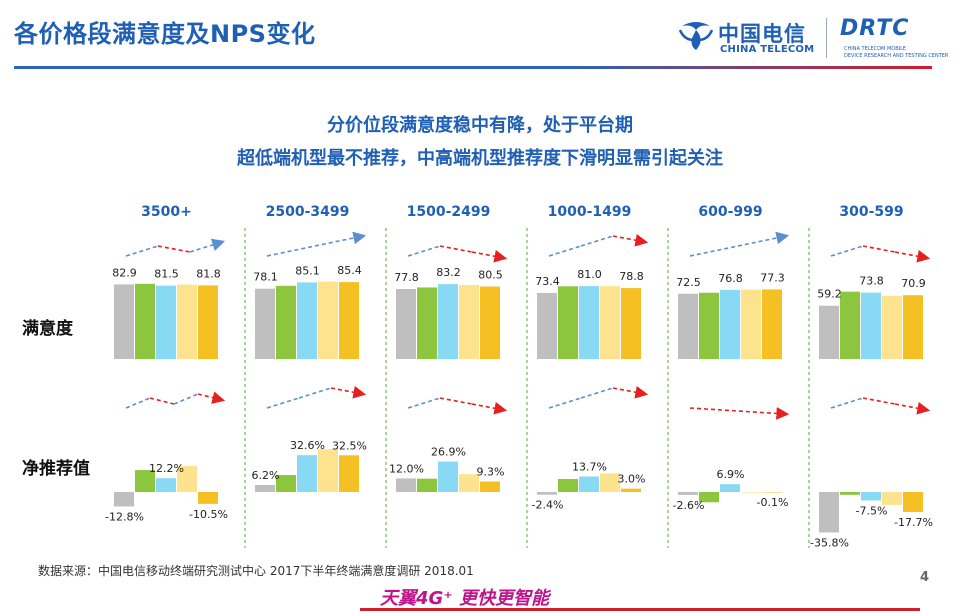 Image resolution: width=960 pixels, height=616 pixels. What do you see at coordinates (829, 542) in the screenshot?
I see `data-label: -35.8%` at bounding box center [829, 542].